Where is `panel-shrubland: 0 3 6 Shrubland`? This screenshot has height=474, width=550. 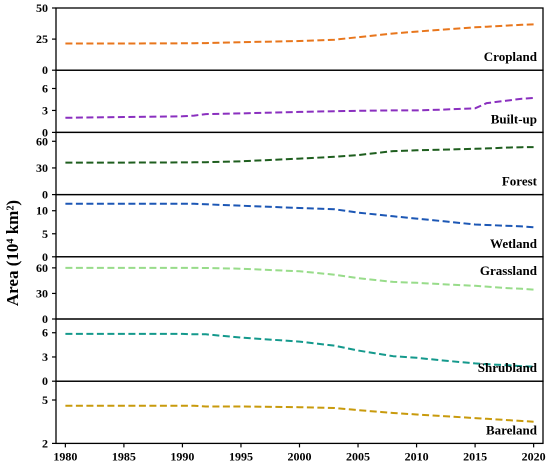 panel-shrubland: 0 3 6 Shrubland is located at coordinates (293, 353).